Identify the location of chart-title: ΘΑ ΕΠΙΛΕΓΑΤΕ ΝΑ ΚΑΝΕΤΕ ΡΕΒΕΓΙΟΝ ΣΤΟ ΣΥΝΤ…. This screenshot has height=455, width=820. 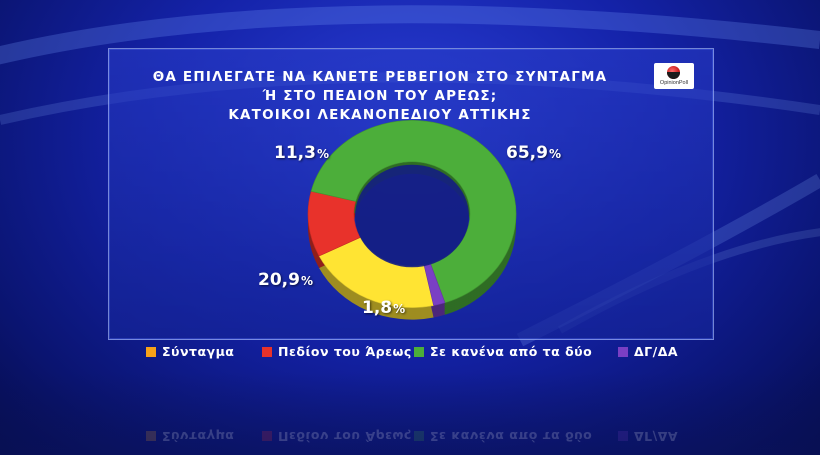
(380, 96).